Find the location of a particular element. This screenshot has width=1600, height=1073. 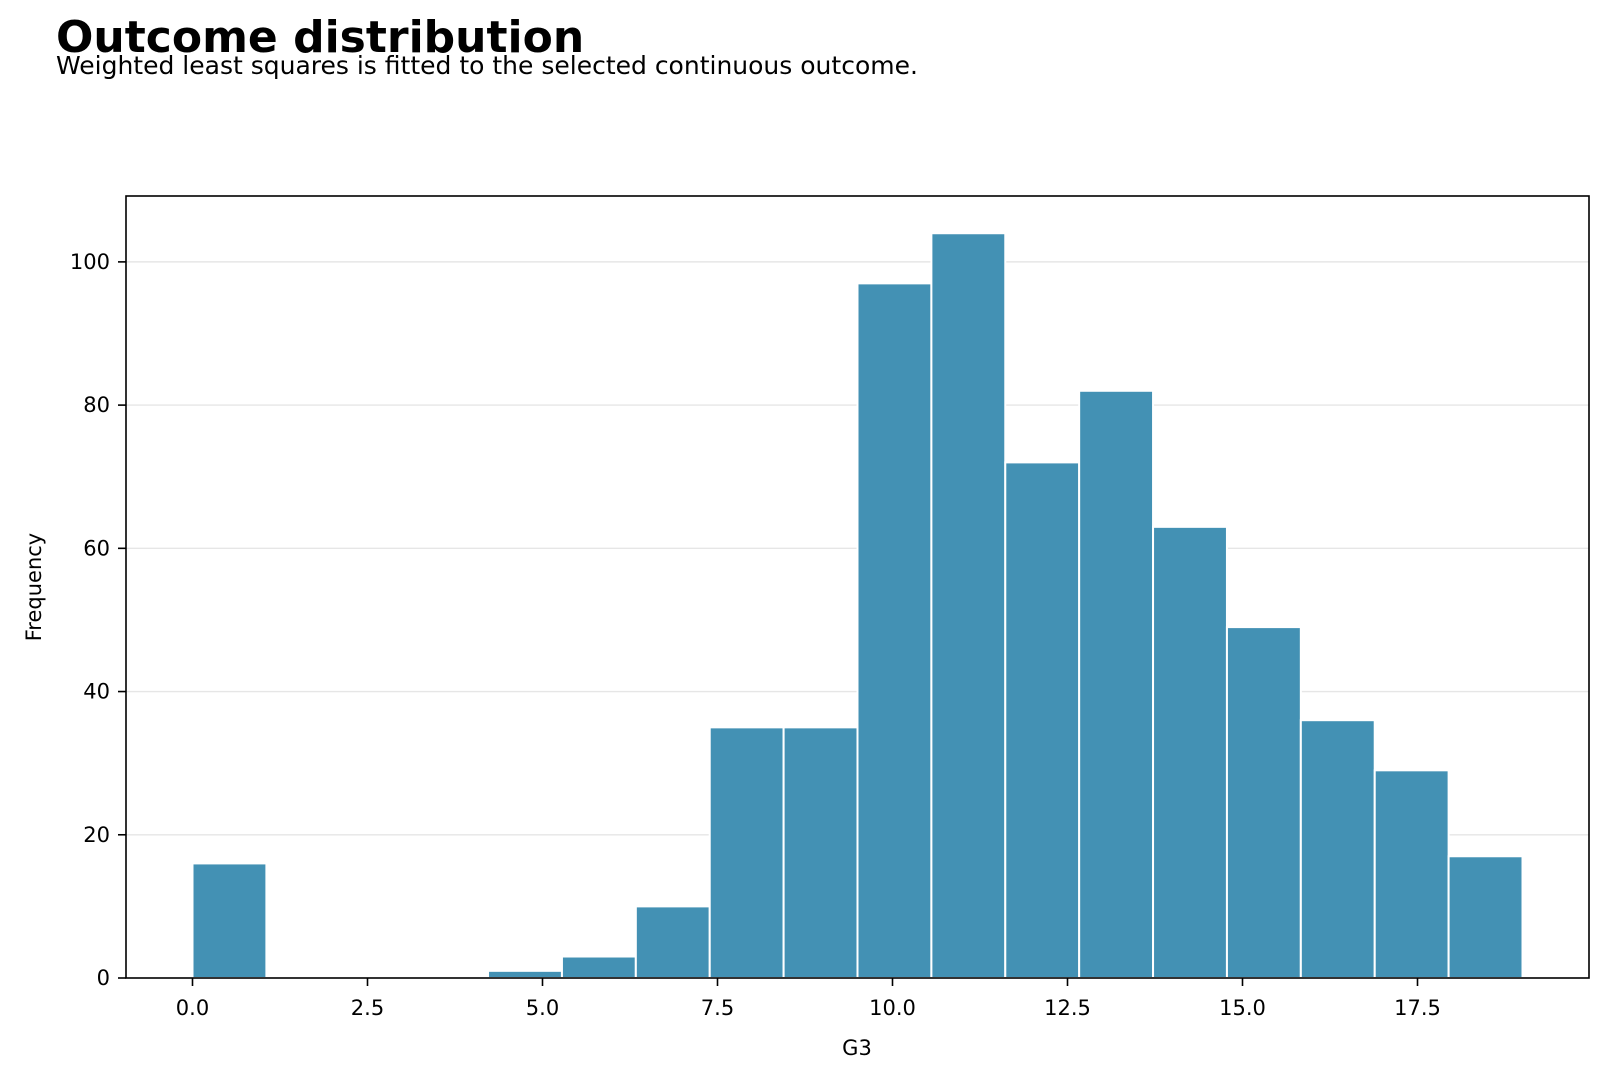

x-tick-label: 5.0 is located at coordinates (542, 1008).